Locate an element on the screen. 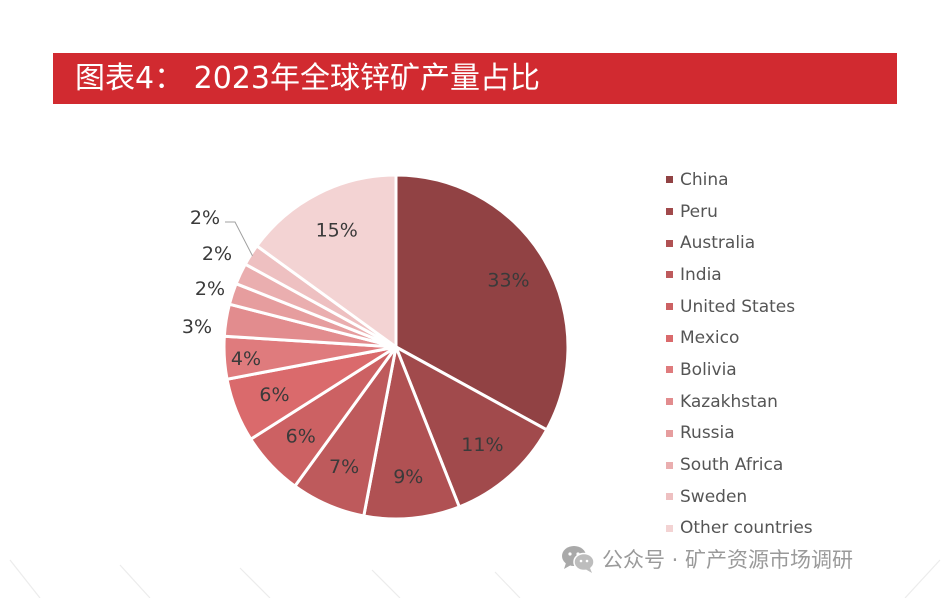 Image resolution: width=952 pixels, height=598 pixels. legend-item-bolivia: Bolivia is located at coordinates (766, 370).